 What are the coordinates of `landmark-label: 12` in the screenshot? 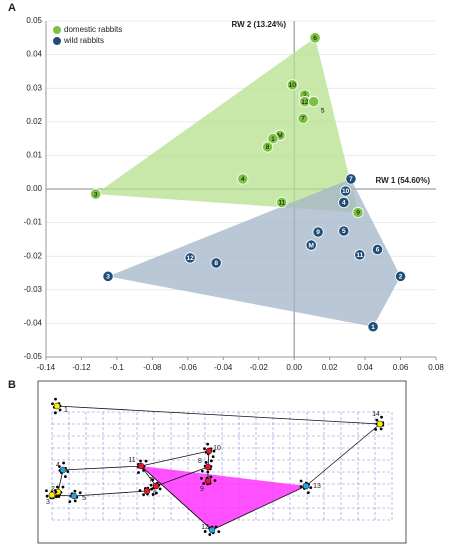 It's located at (205, 527).